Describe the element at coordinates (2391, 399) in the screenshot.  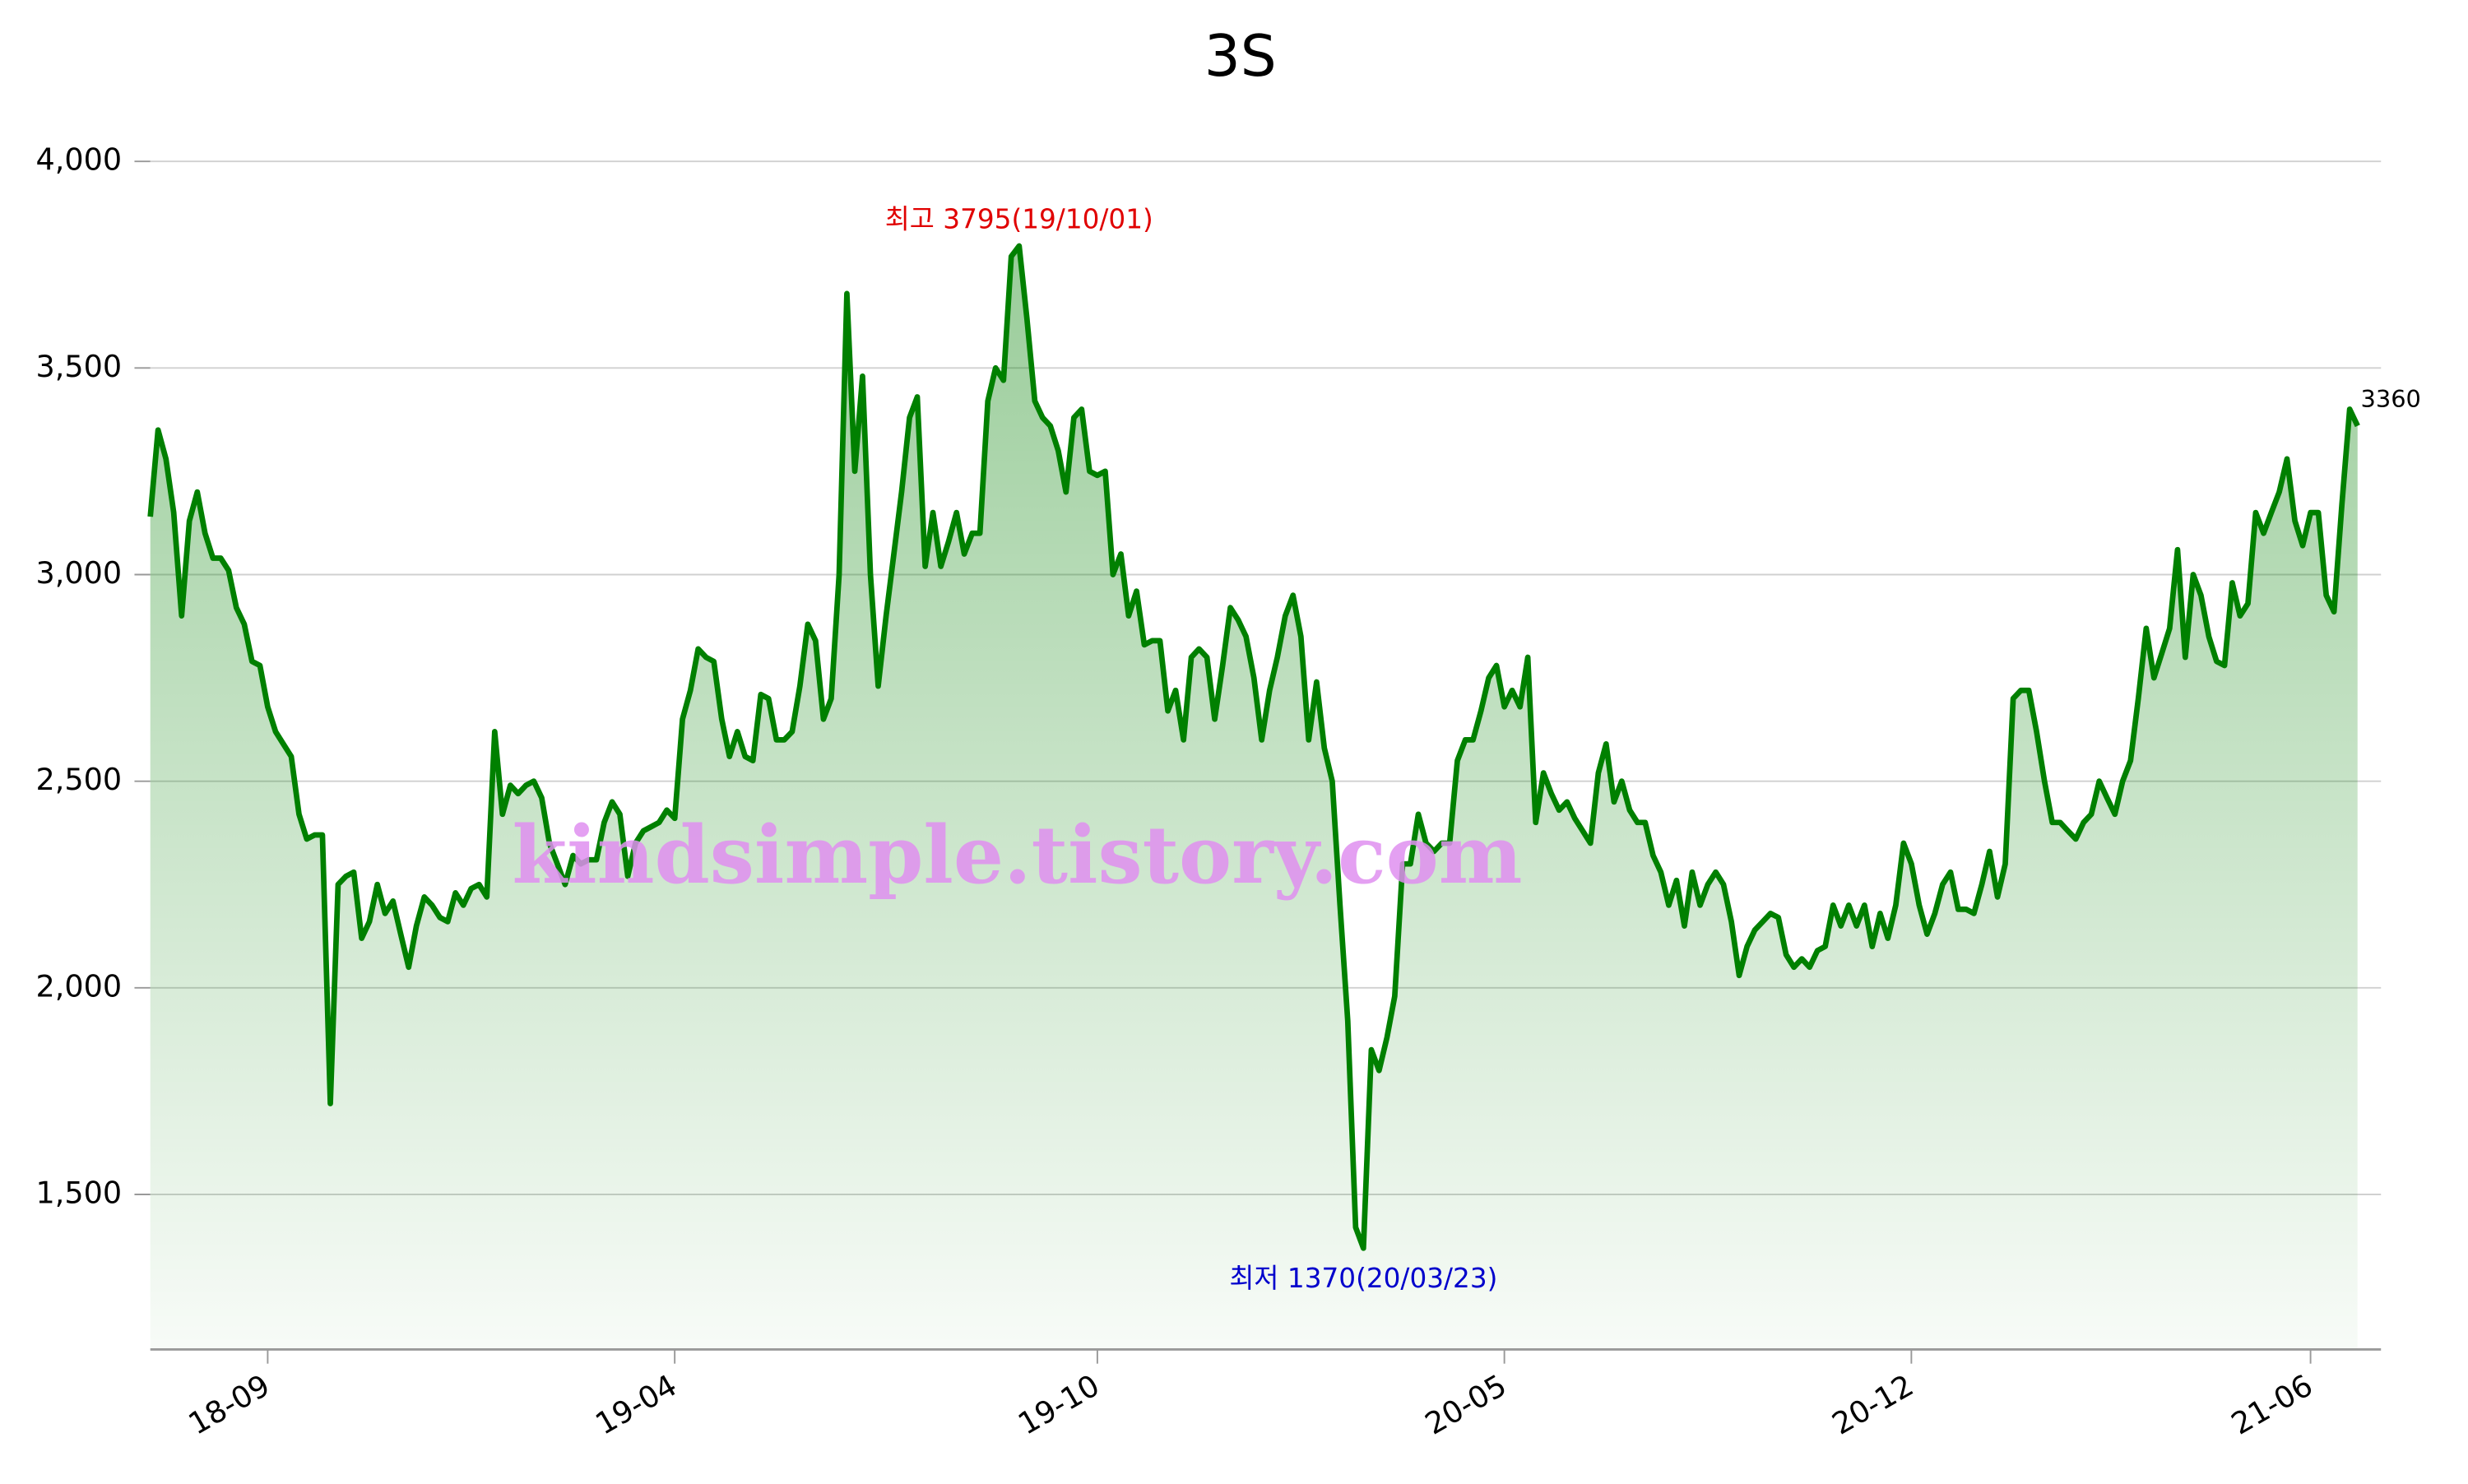
I see `last-value-label: 3360` at that location.